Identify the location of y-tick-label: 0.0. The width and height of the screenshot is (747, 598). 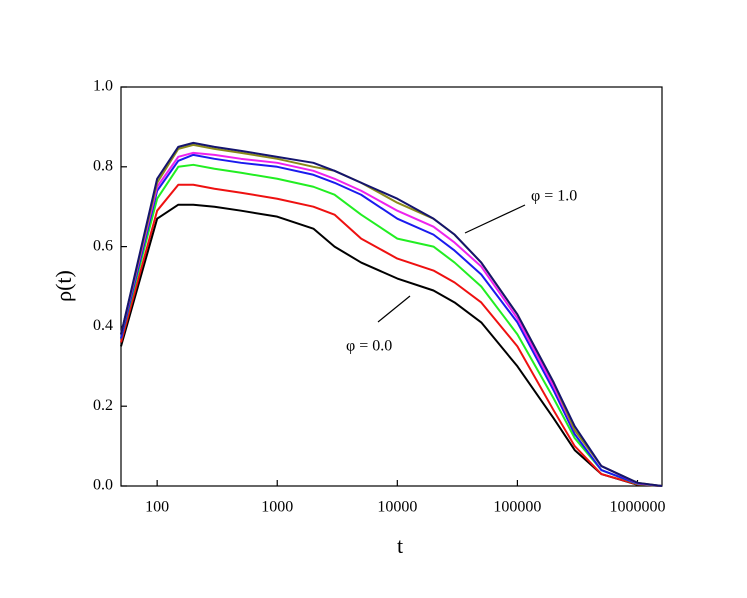
(103, 485).